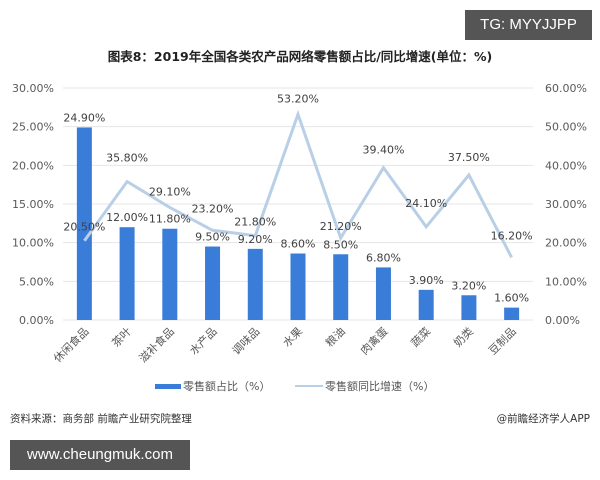 The width and height of the screenshot is (600, 480). I want to click on category-label: 茶叶, so click(121, 337).